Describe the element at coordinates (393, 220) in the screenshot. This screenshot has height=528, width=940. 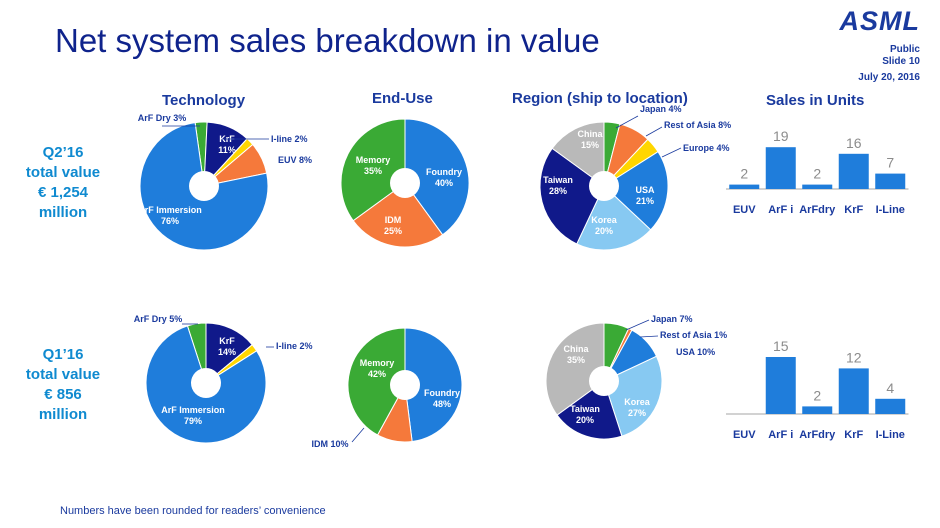
I see `enduse-q2-label-1: IDM` at that location.